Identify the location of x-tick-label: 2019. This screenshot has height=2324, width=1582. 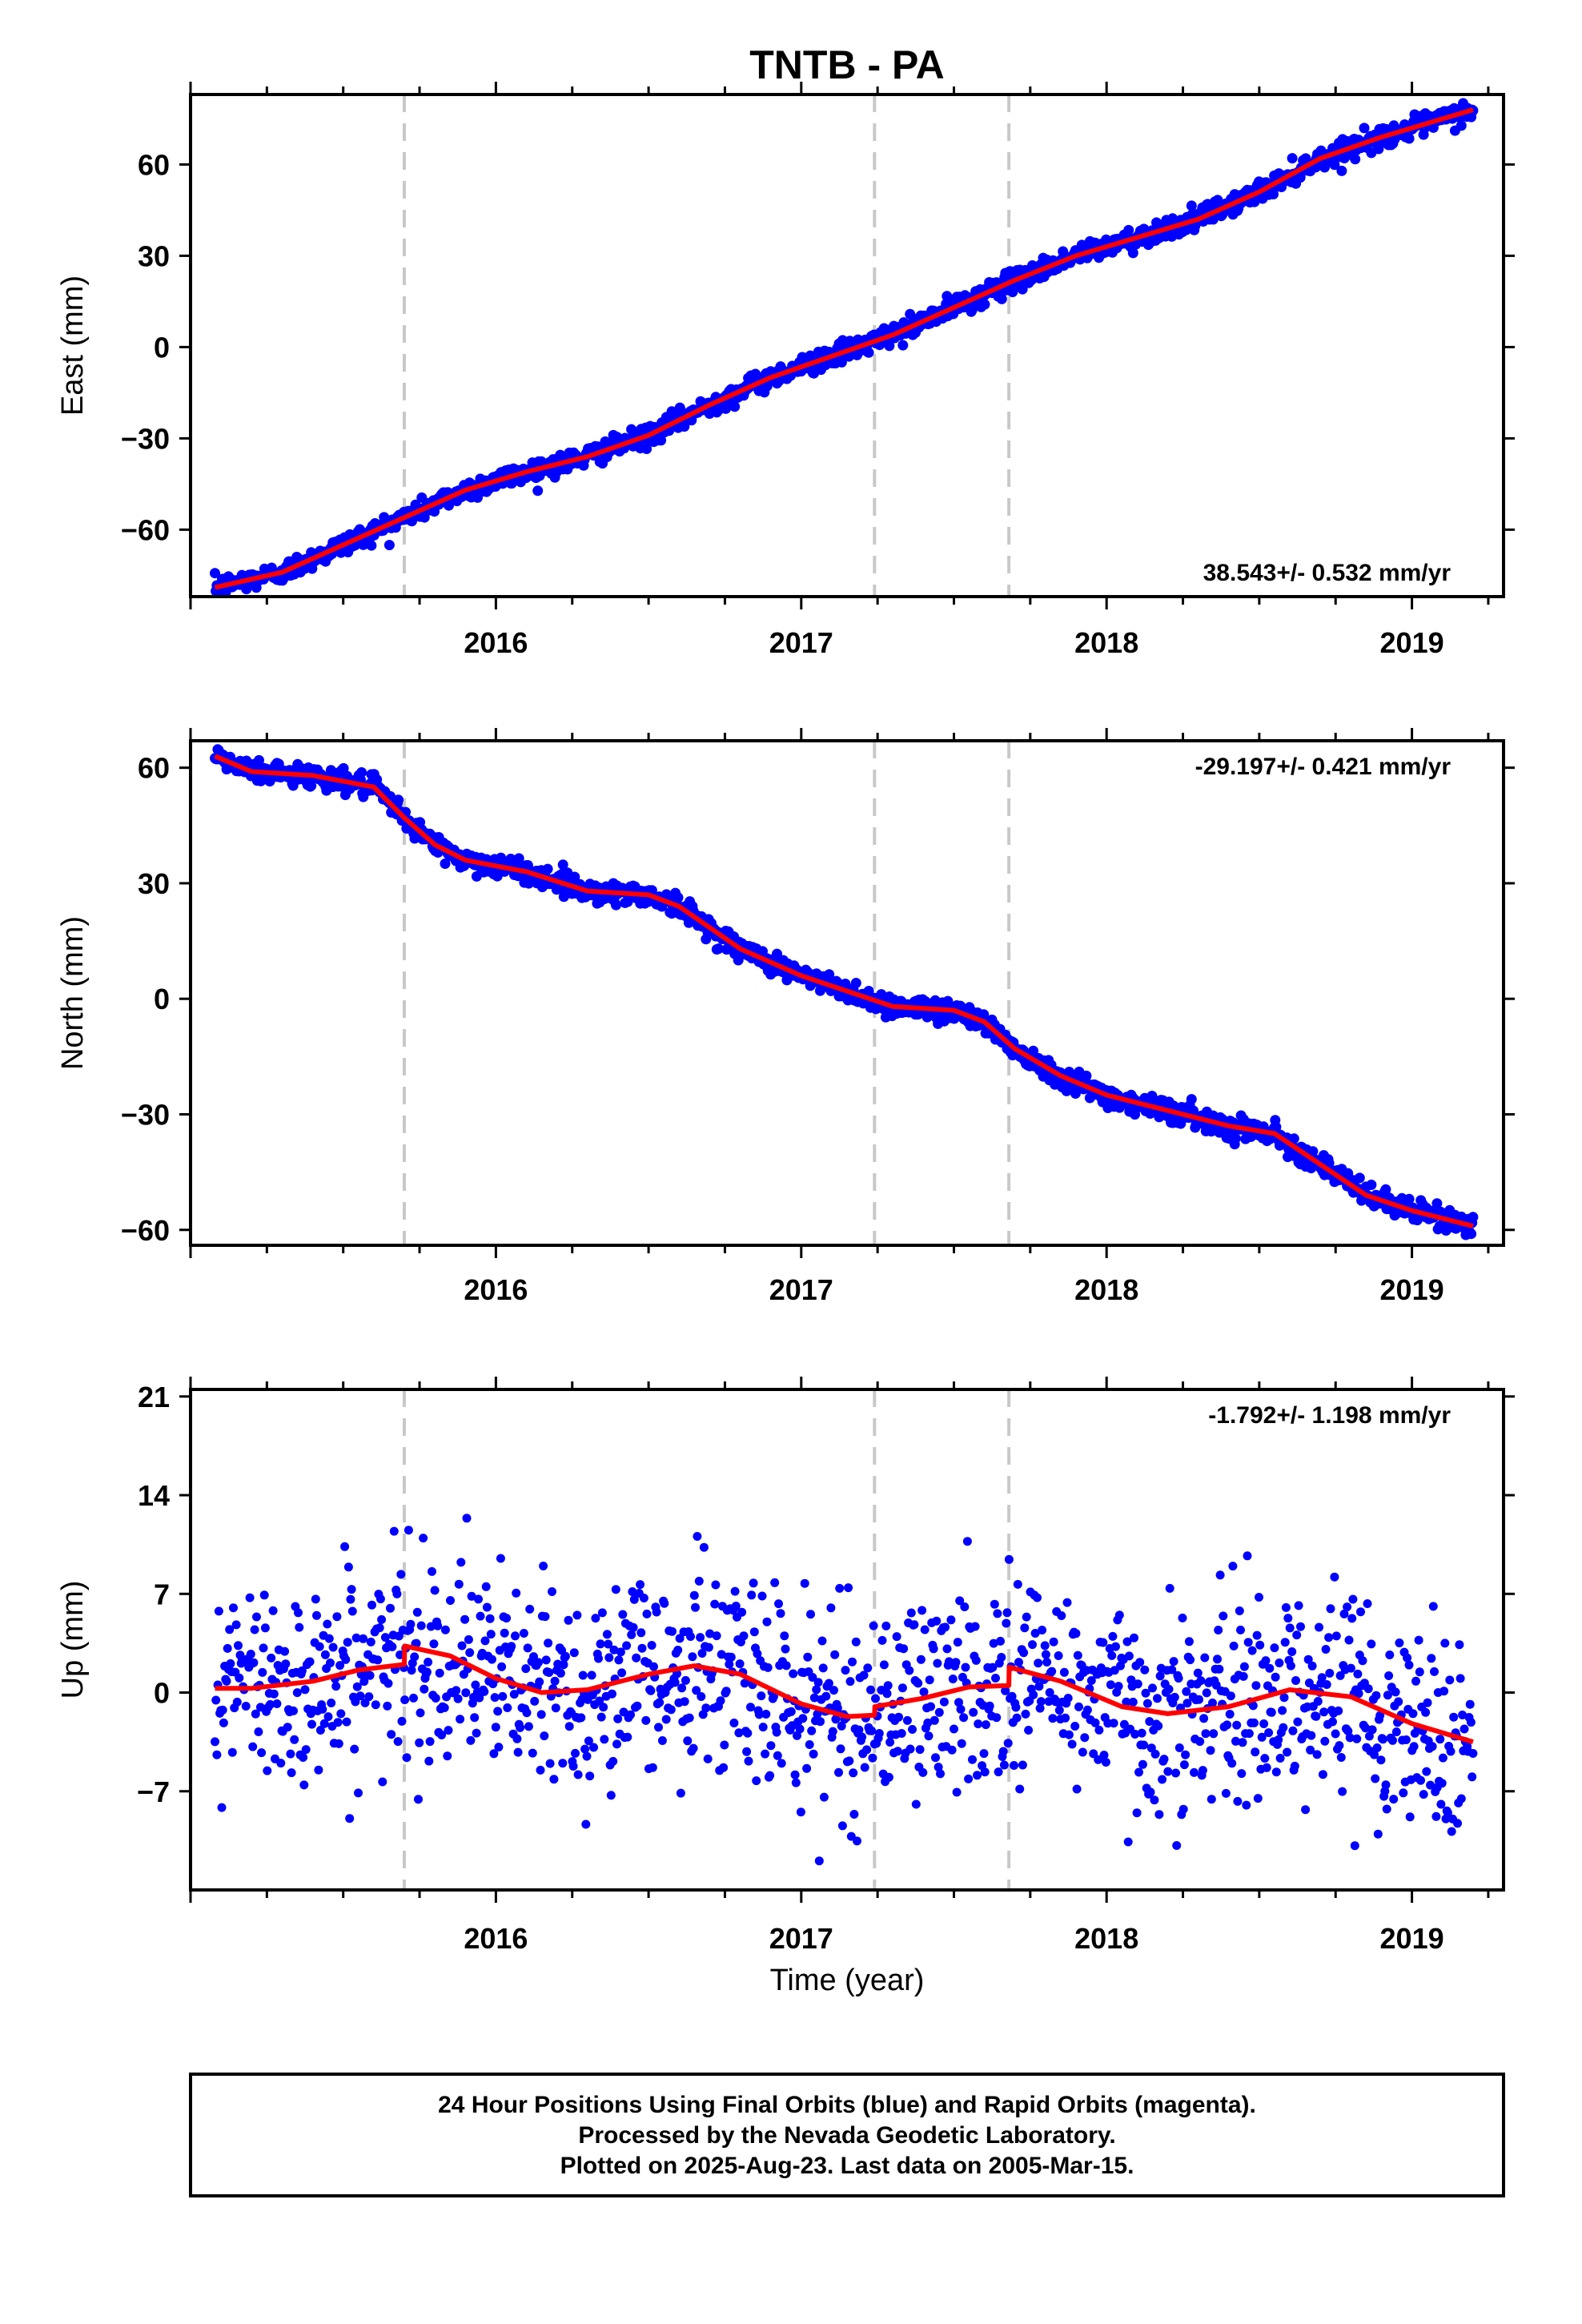
(1412, 642).